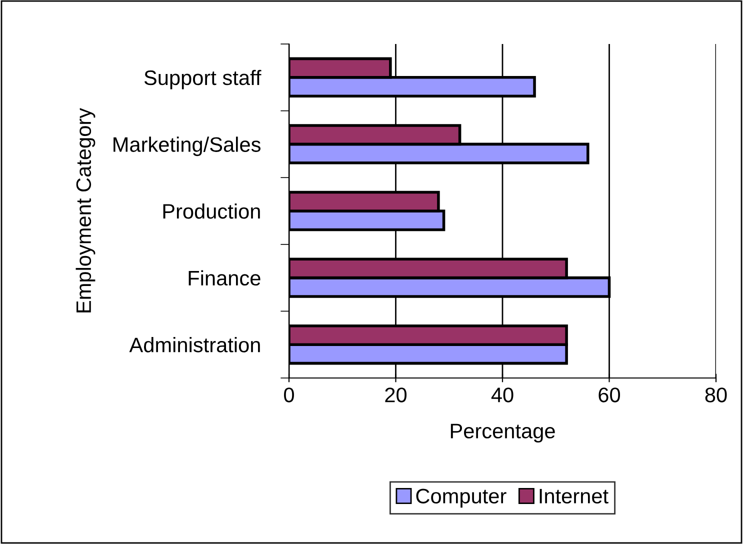  Describe the element at coordinates (224, 278) in the screenshot. I see `y-tick-label: Finance` at that location.